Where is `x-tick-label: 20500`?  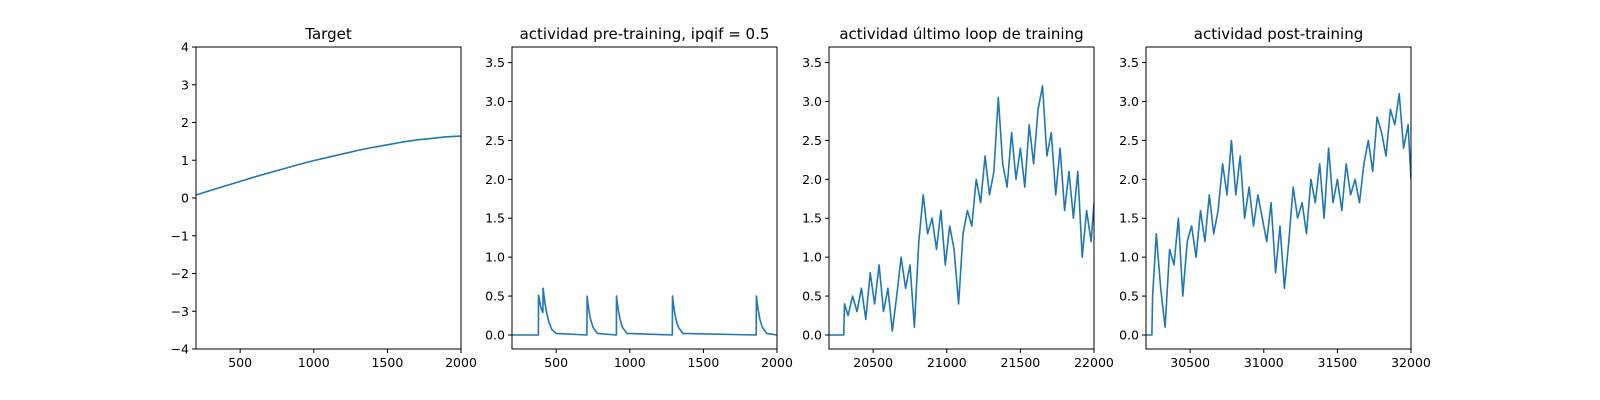
x-tick-label: 20500 is located at coordinates (873, 362).